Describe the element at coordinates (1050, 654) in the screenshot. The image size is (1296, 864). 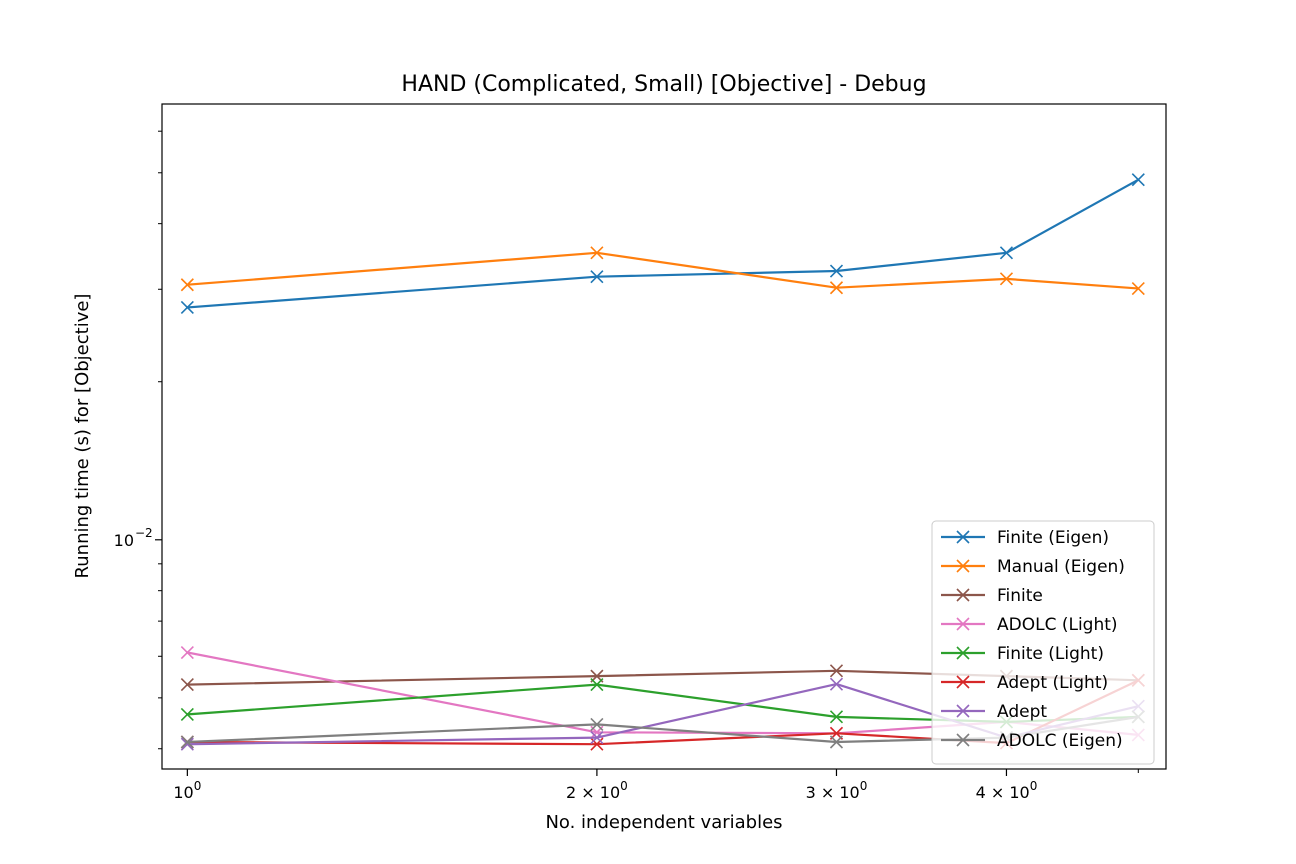
I see `legend-label: Finite (Light)` at that location.